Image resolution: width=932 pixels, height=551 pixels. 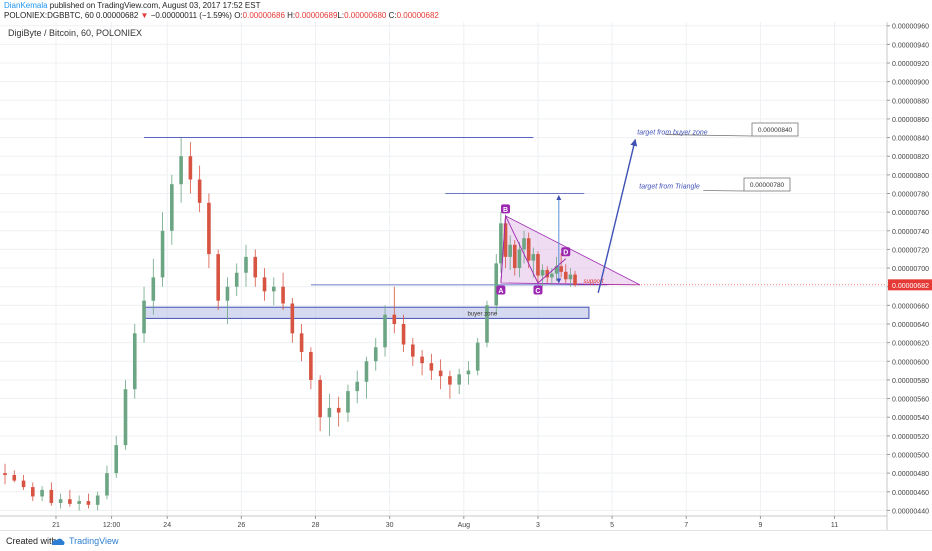 I want to click on buyer-zone-rect, so click(x=366, y=312).